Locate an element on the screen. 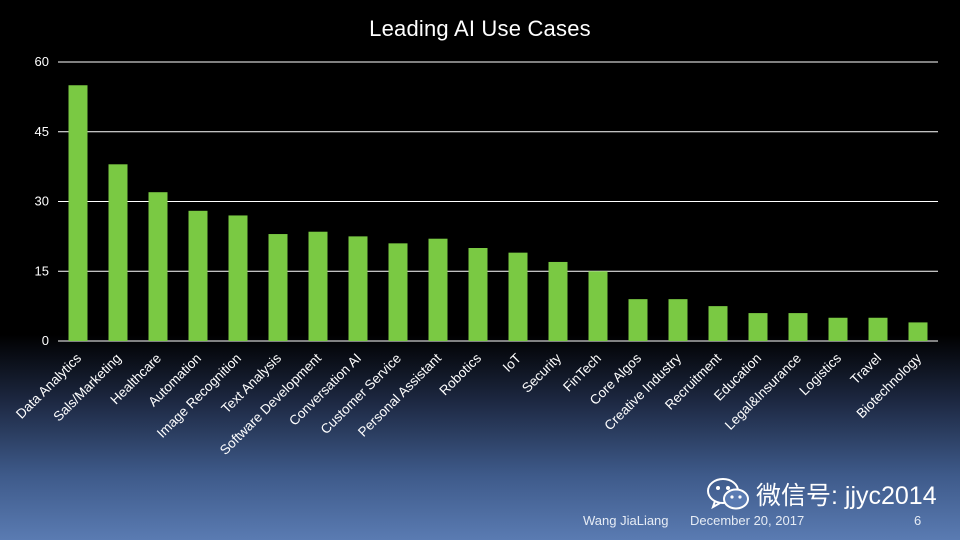 The image size is (960, 540). y-tick-label: 30 is located at coordinates (42, 201).